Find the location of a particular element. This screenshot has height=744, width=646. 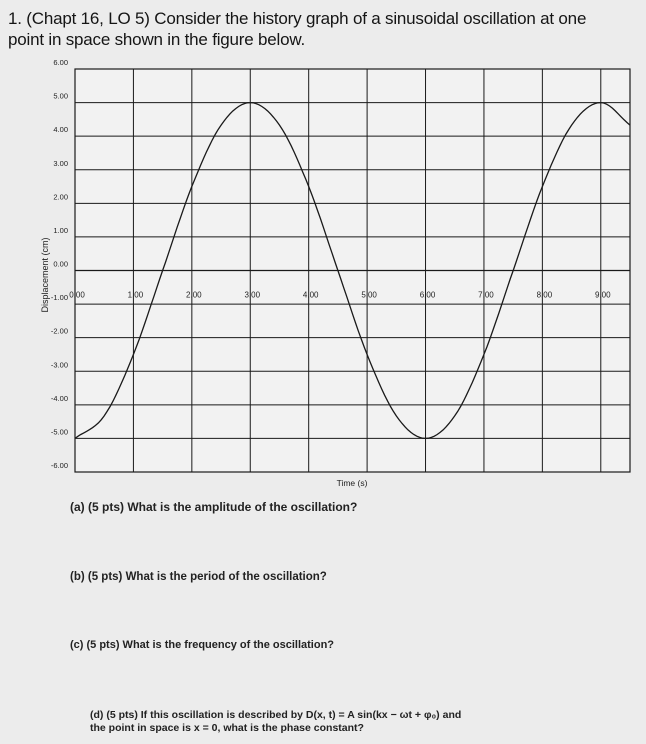

x-tick-label: 4.00 is located at coordinates (311, 295).